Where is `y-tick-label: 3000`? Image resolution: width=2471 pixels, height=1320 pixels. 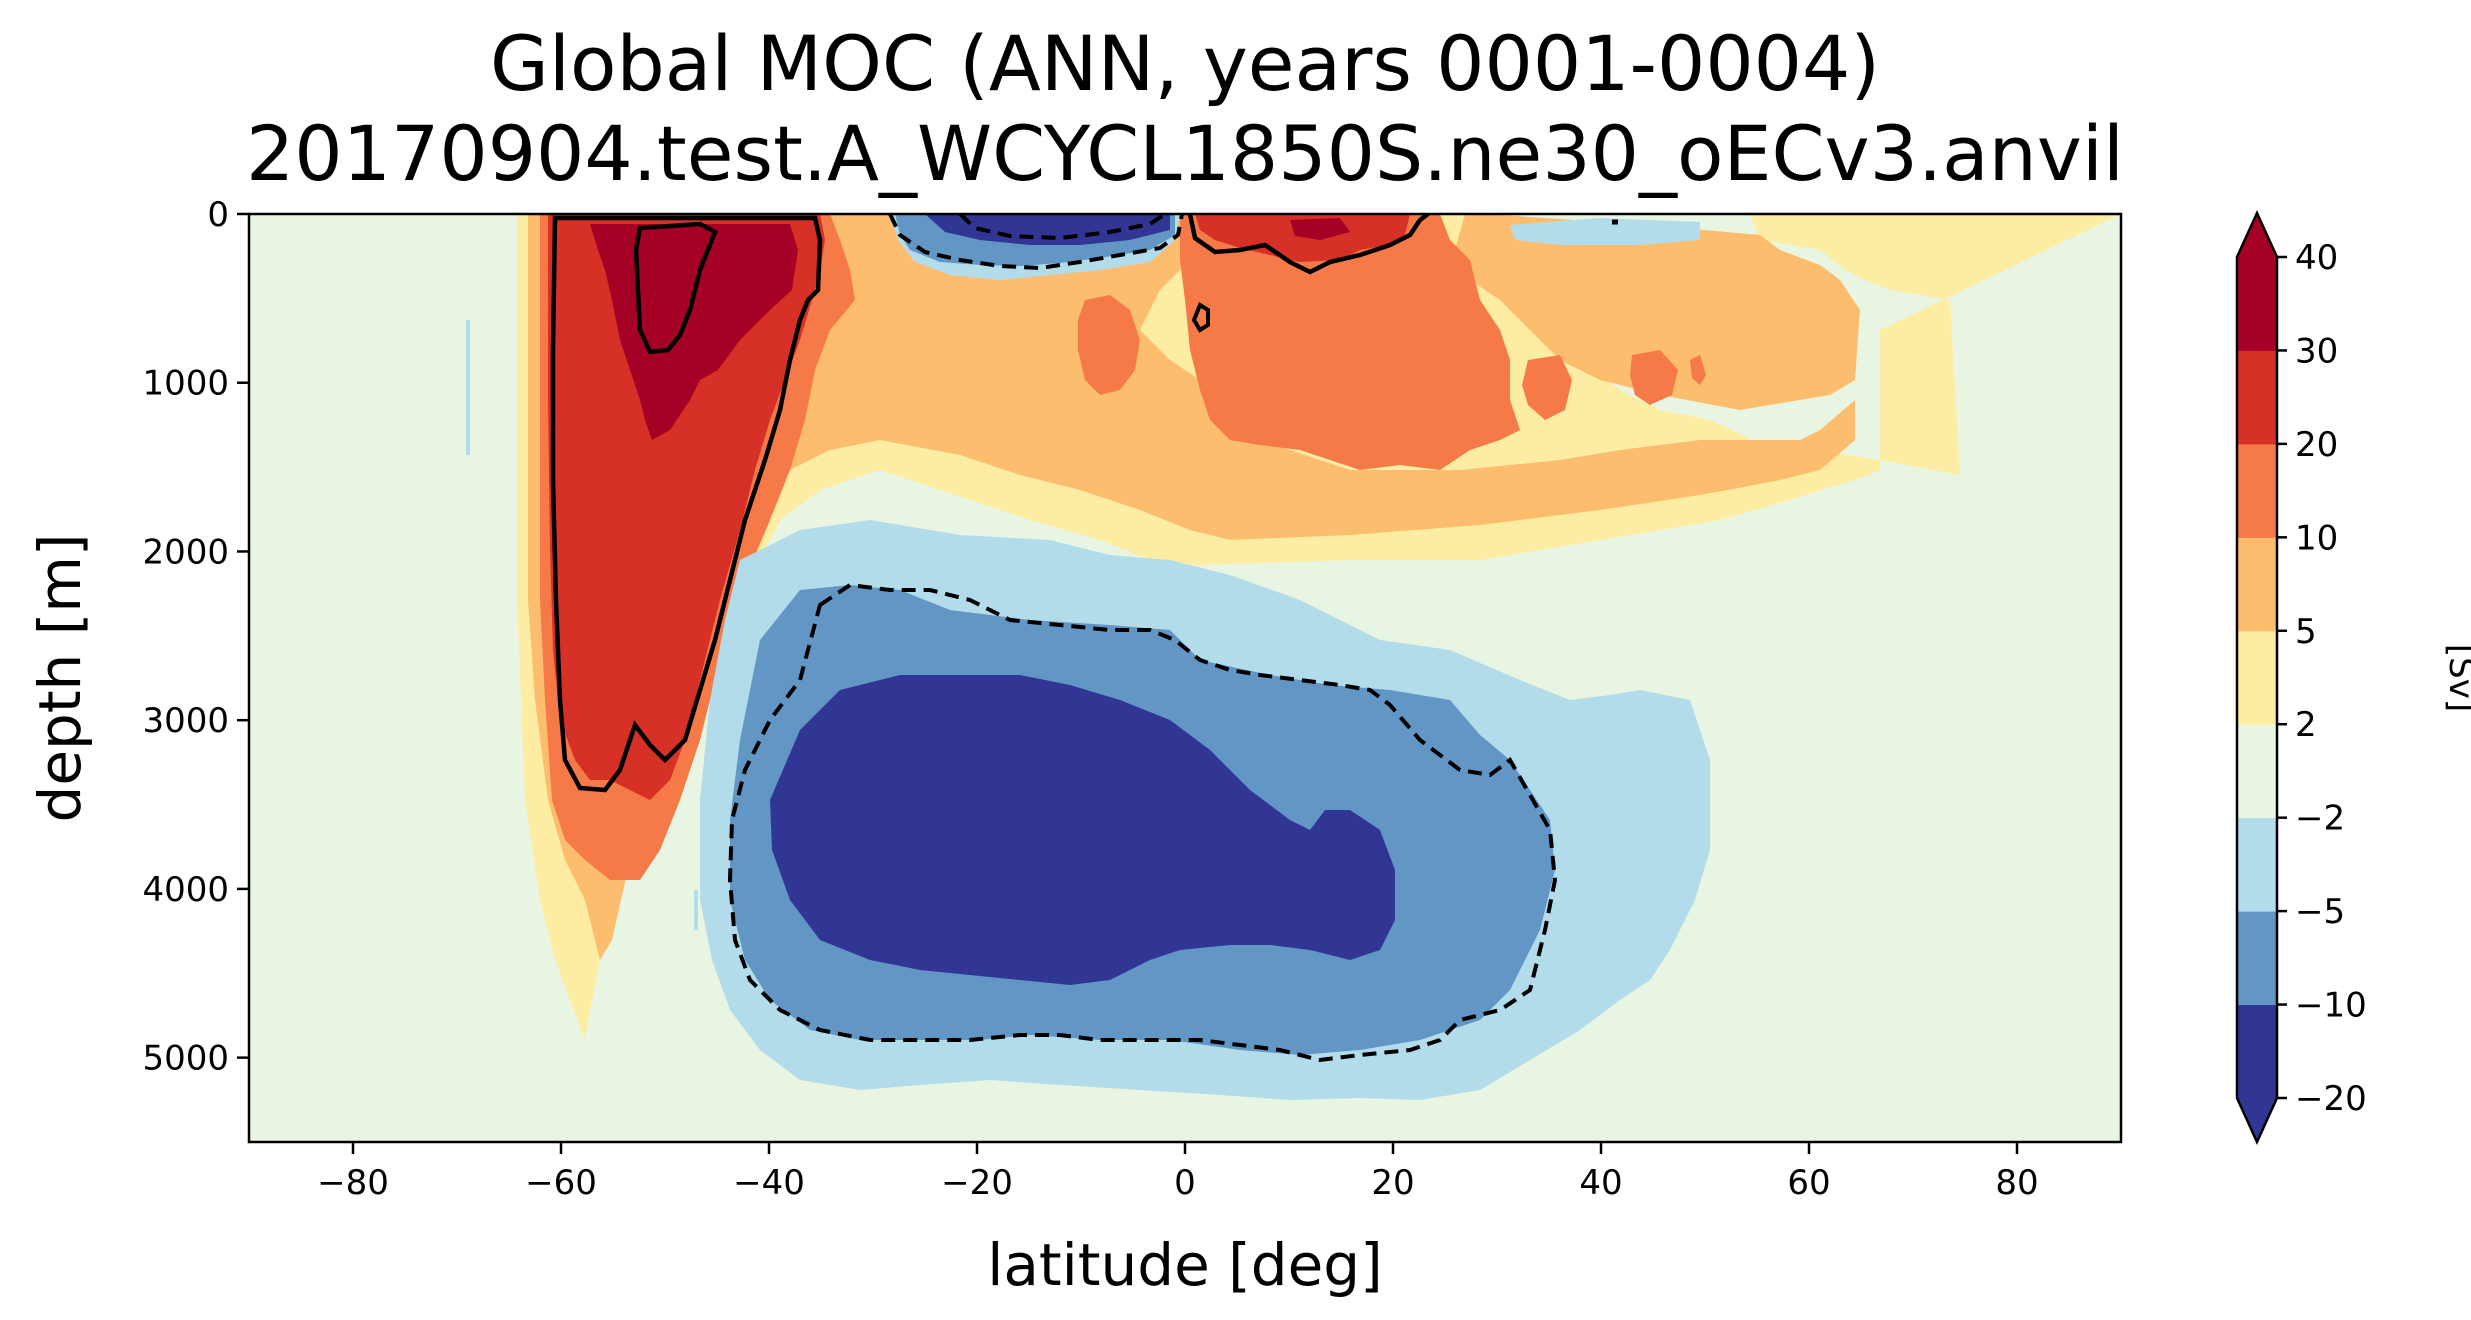 y-tick-label: 3000 is located at coordinates (185, 721).